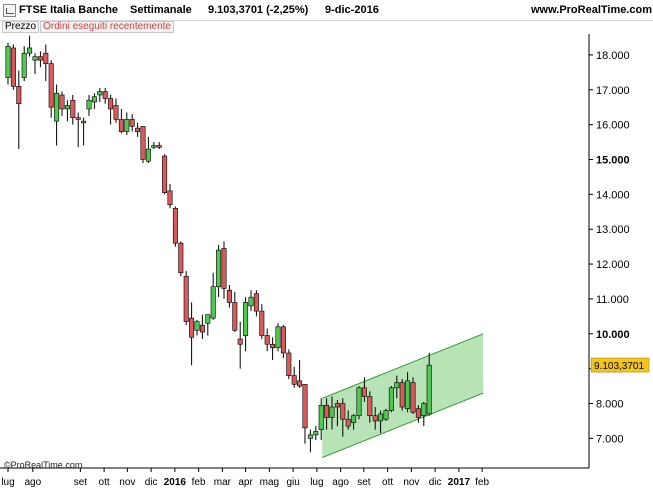 The image size is (653, 492). What do you see at coordinates (613, 160) in the screenshot?
I see `y-tick-label: 15.000` at bounding box center [613, 160].